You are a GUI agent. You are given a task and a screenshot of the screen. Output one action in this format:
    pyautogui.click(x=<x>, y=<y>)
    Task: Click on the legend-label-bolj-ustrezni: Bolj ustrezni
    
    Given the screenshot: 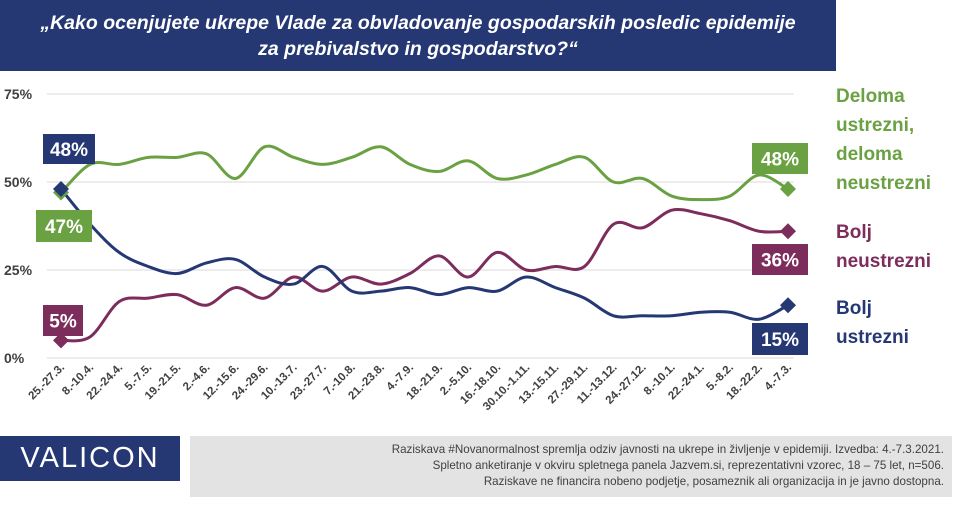 What is the action you would take?
    pyautogui.click(x=872, y=323)
    